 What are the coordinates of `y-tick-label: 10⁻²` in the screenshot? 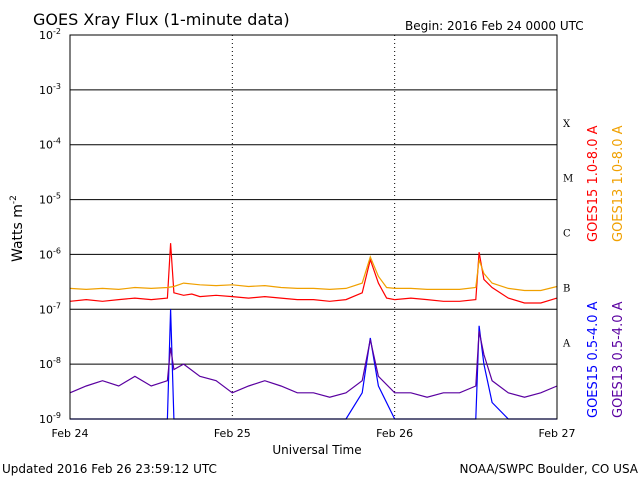 It's located at (50, 34).